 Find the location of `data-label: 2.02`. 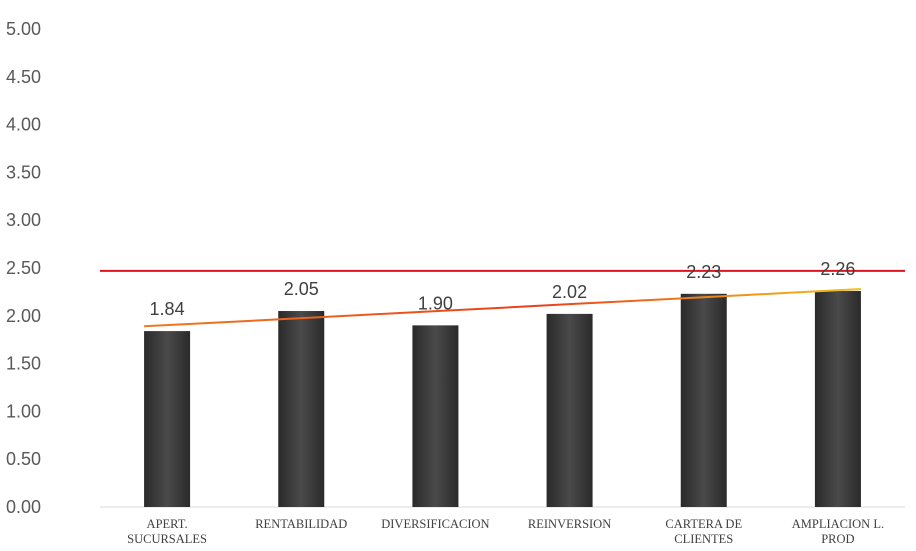

data-label: 2.02 is located at coordinates (569, 292).